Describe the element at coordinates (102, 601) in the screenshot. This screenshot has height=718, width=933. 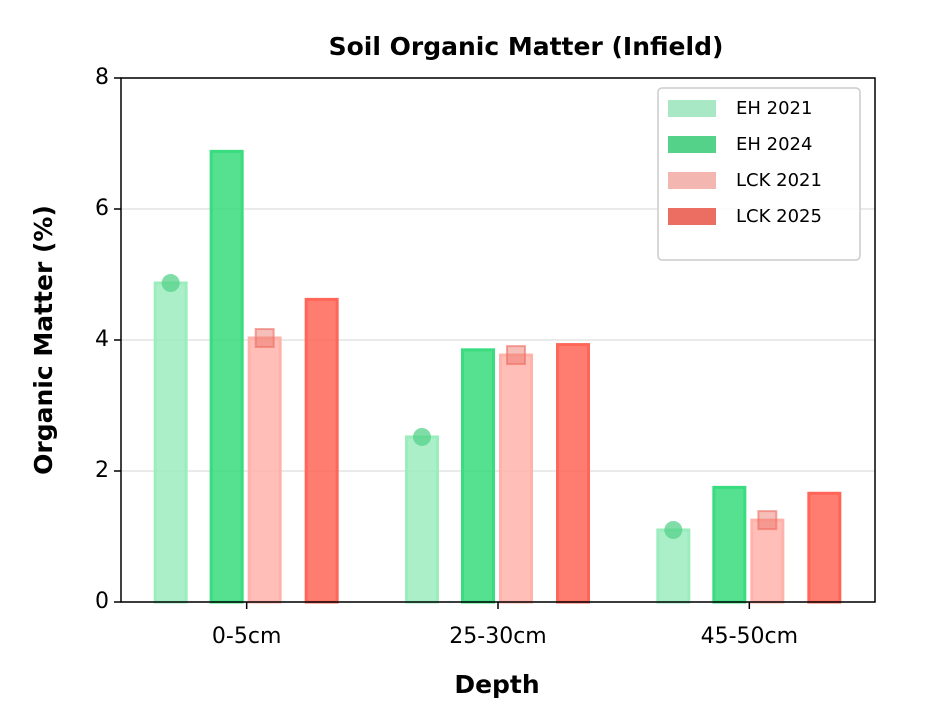
I see `y-tick-label: 0` at that location.